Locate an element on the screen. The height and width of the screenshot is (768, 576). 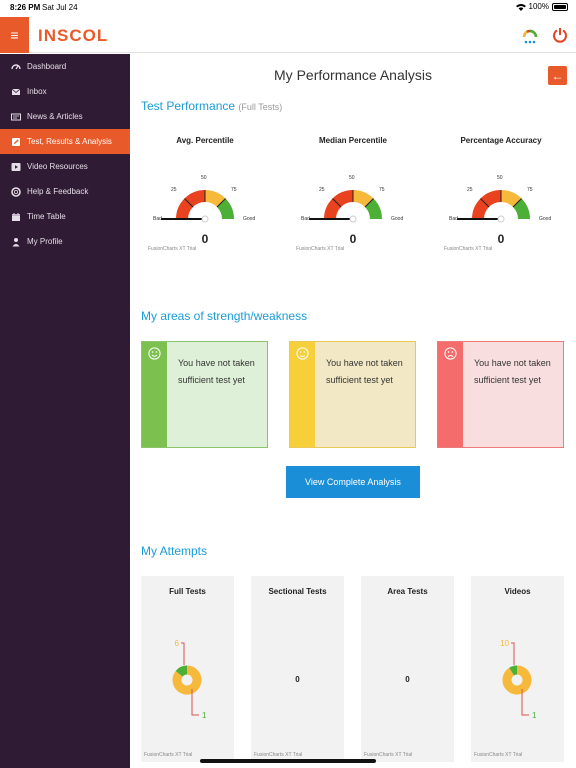
sidebar-item-label: Time Table is located at coordinates (46, 216).